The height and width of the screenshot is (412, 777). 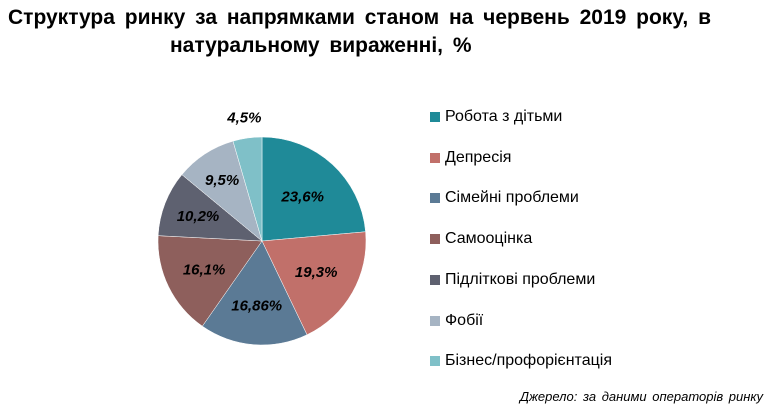 I want to click on source-note: Джерело: за даними операторів ринку, so click(x=641, y=396).